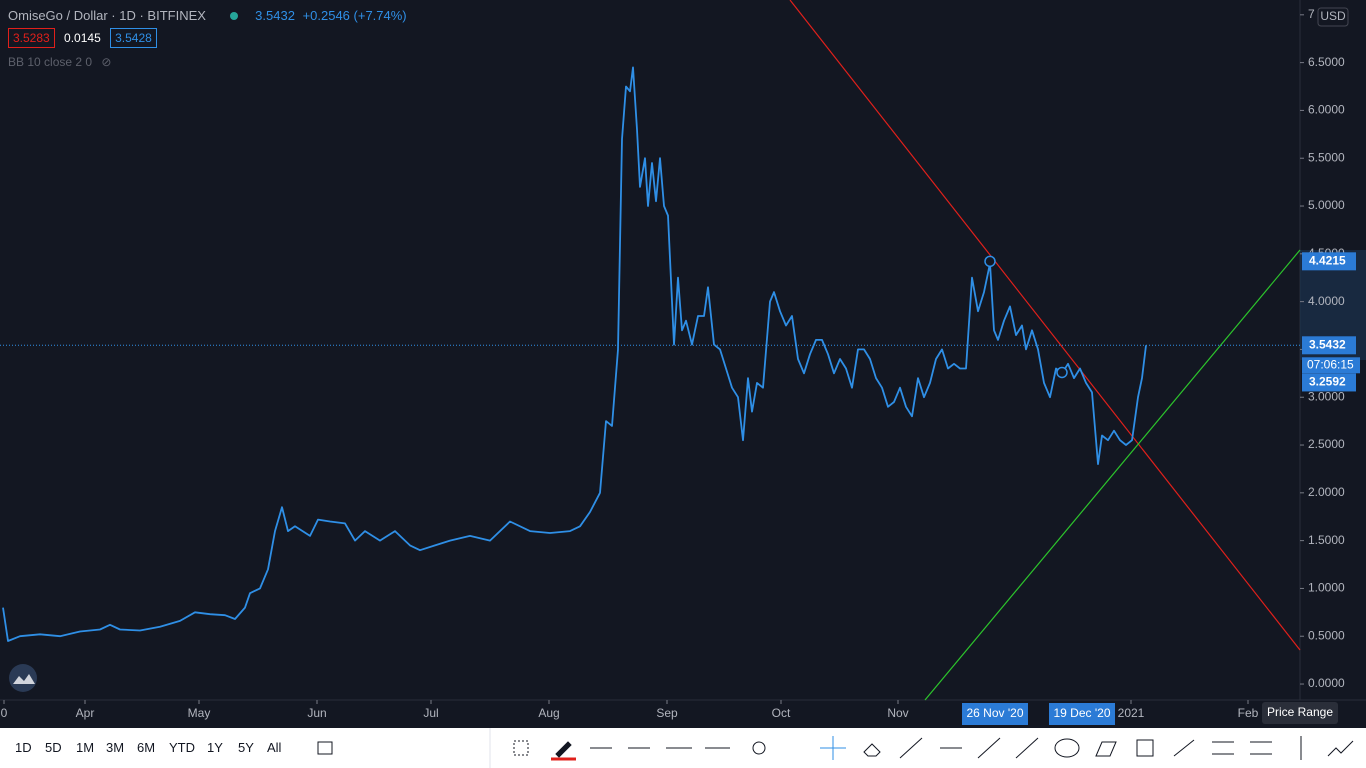 Image resolution: width=1366 pixels, height=768 pixels. Describe the element at coordinates (246, 747) in the screenshot. I see `range-button: 5Y` at that location.